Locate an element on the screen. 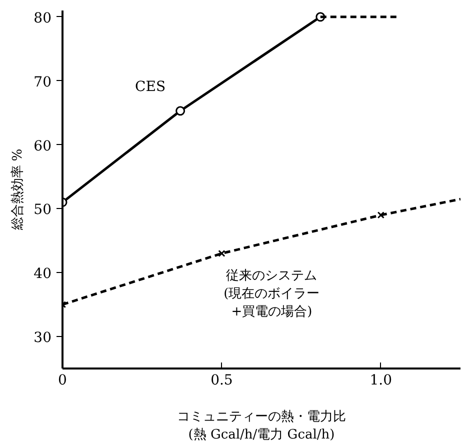  y-tick-label: 80 is located at coordinates (43, 18).